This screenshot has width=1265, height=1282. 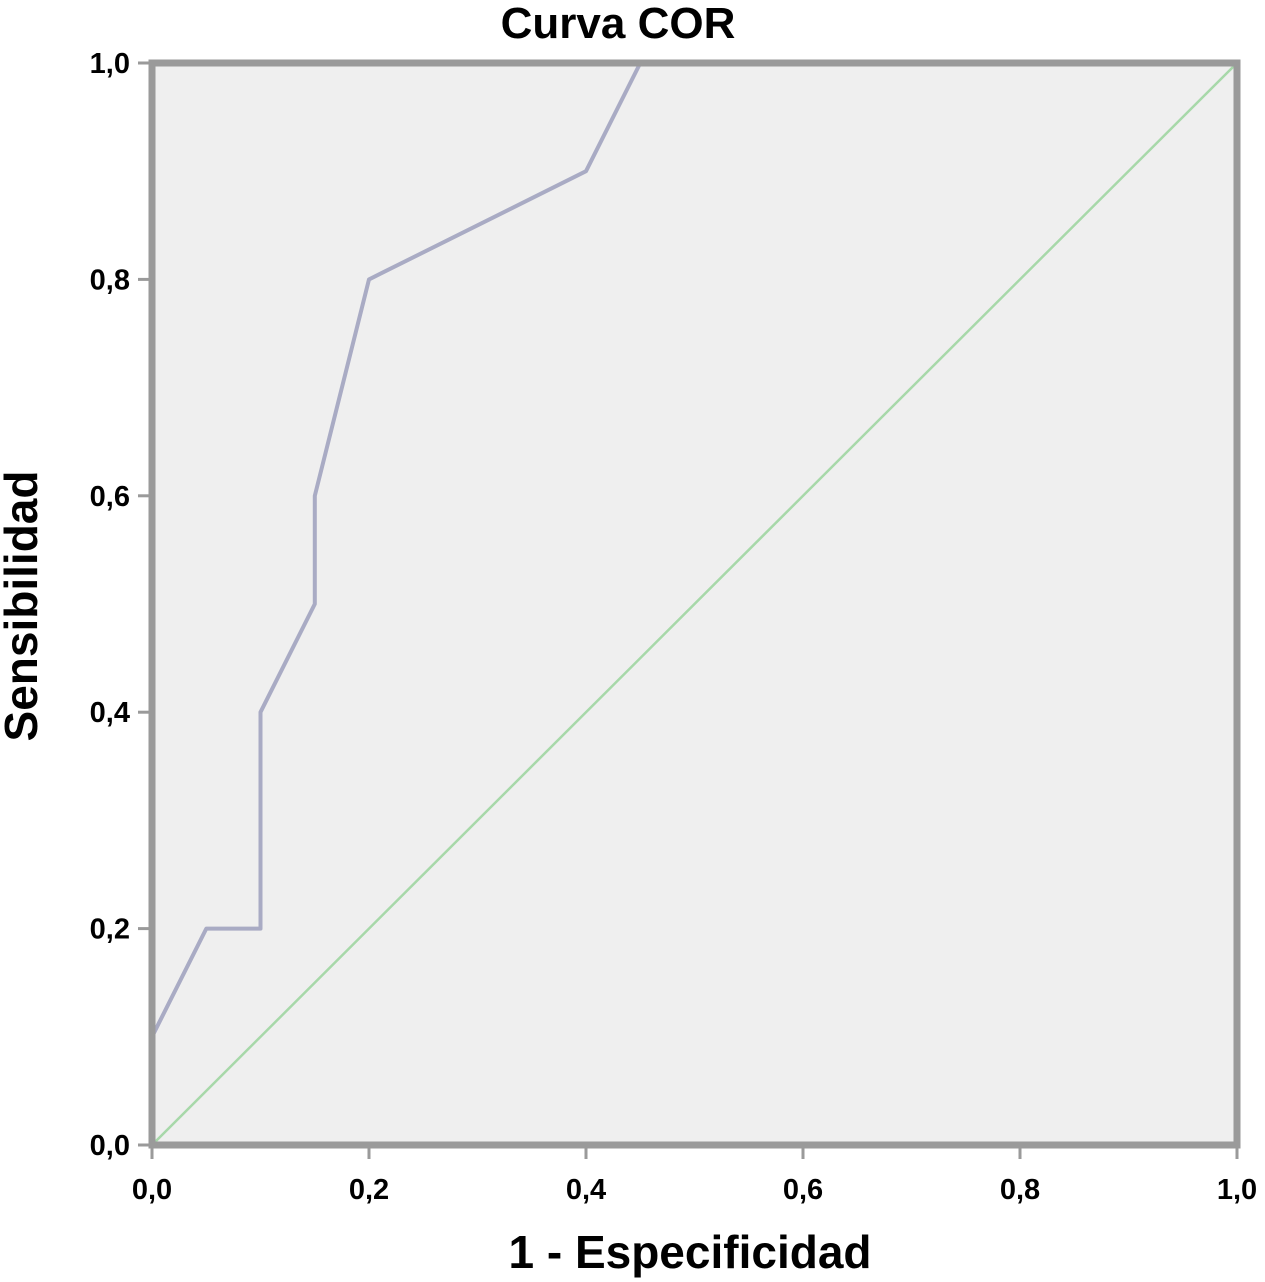 What do you see at coordinates (110, 64) in the screenshot?
I see `y-tick-label: 1,0` at bounding box center [110, 64].